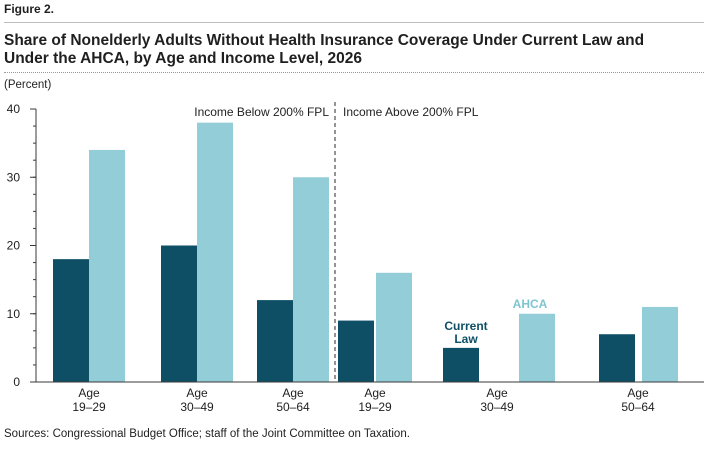 The height and width of the screenshot is (449, 708). I want to click on y-tick-label: 0, so click(16, 382).